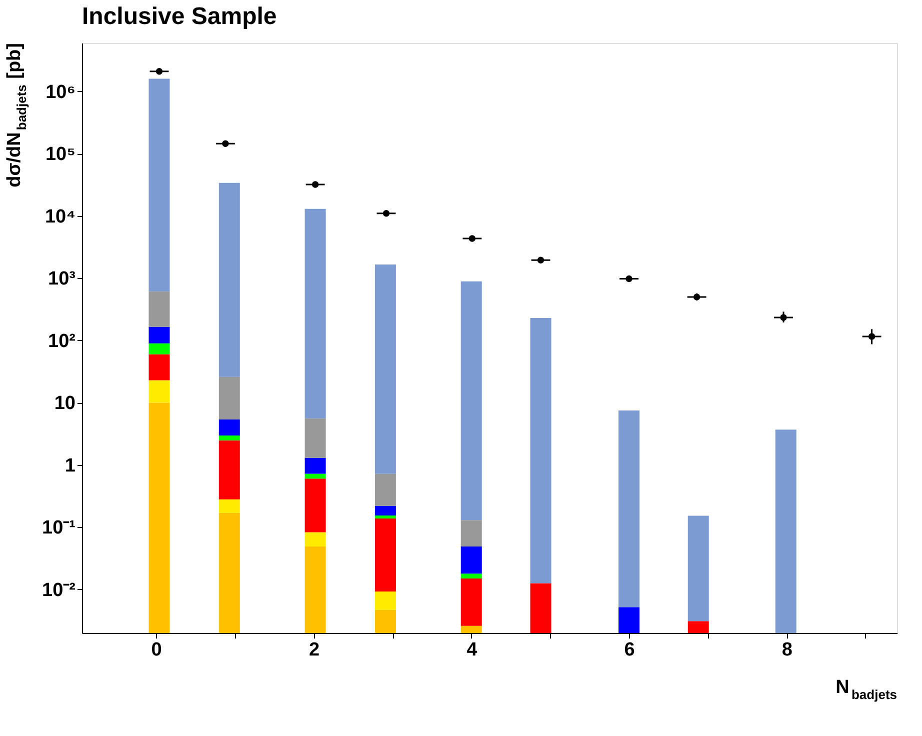 This screenshot has width=922, height=736. What do you see at coordinates (62, 279) in the screenshot?
I see `y-tick-label: 10³` at bounding box center [62, 279].